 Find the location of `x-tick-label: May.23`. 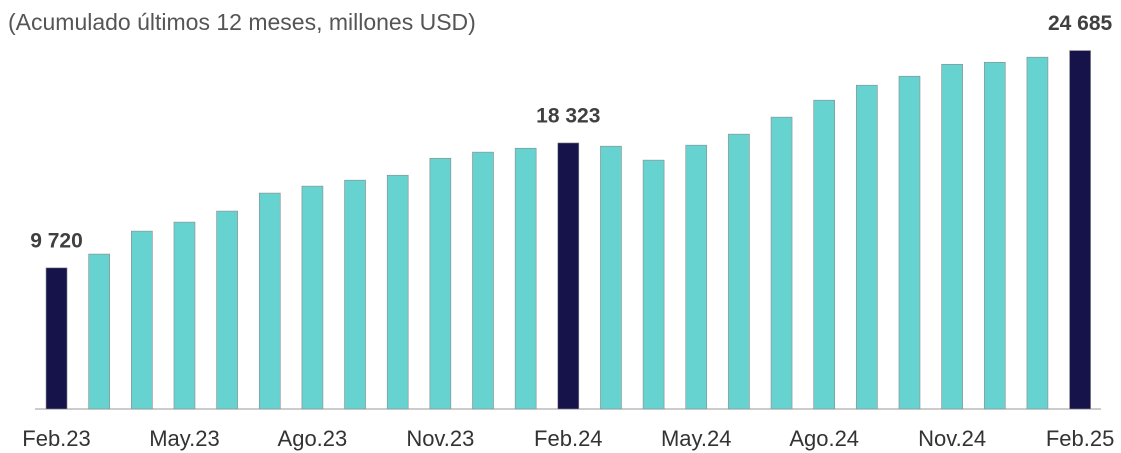

x-tick-label: May.23 is located at coordinates (184, 438).